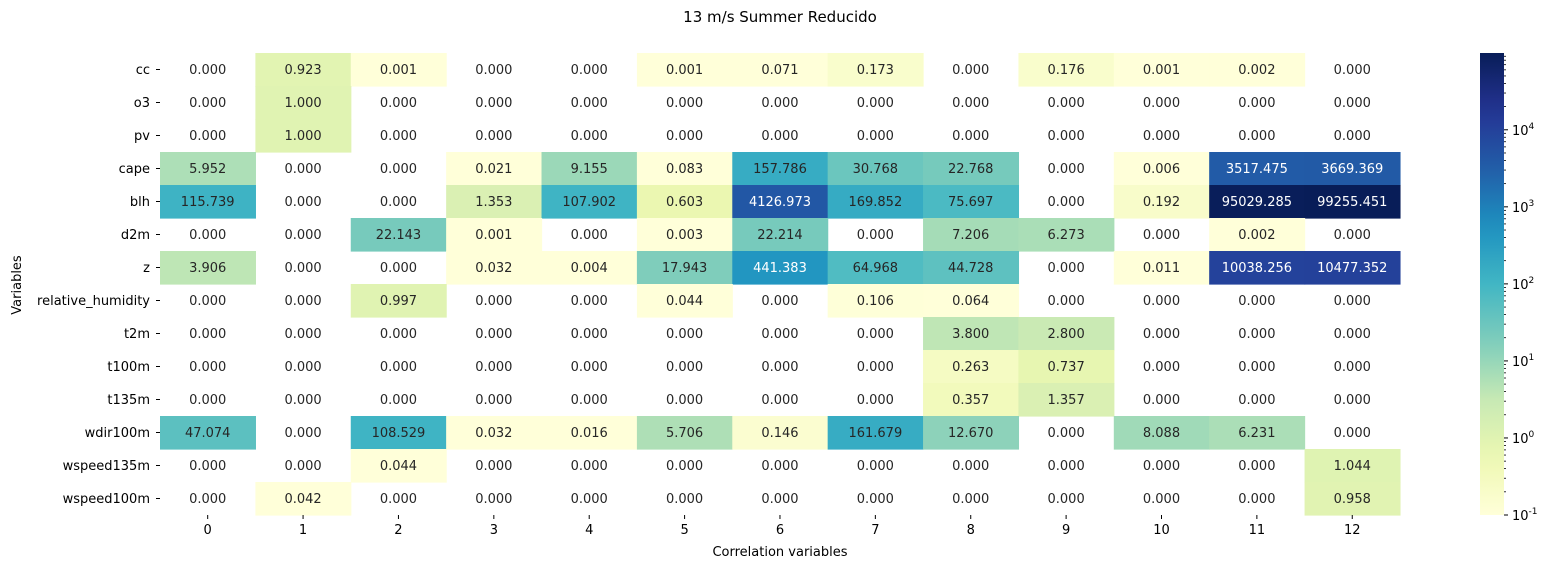 This screenshot has height=568, width=1553. Describe the element at coordinates (1161, 530) in the screenshot. I see `x-tick-label: 10` at that location.